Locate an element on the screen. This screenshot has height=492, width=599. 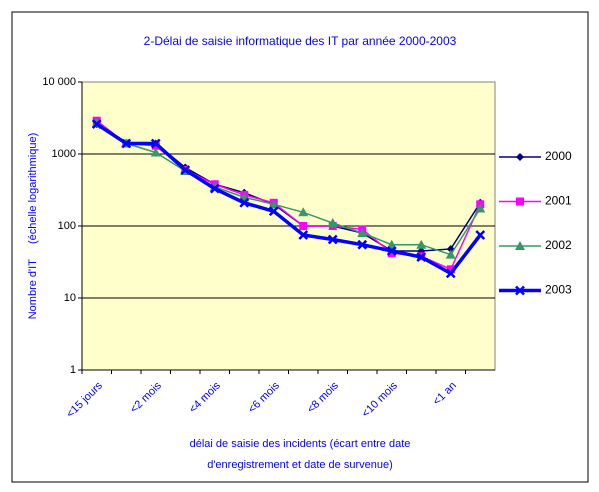
x-axis-title: d'enregistrement et date de survenue) is located at coordinates (300, 465).